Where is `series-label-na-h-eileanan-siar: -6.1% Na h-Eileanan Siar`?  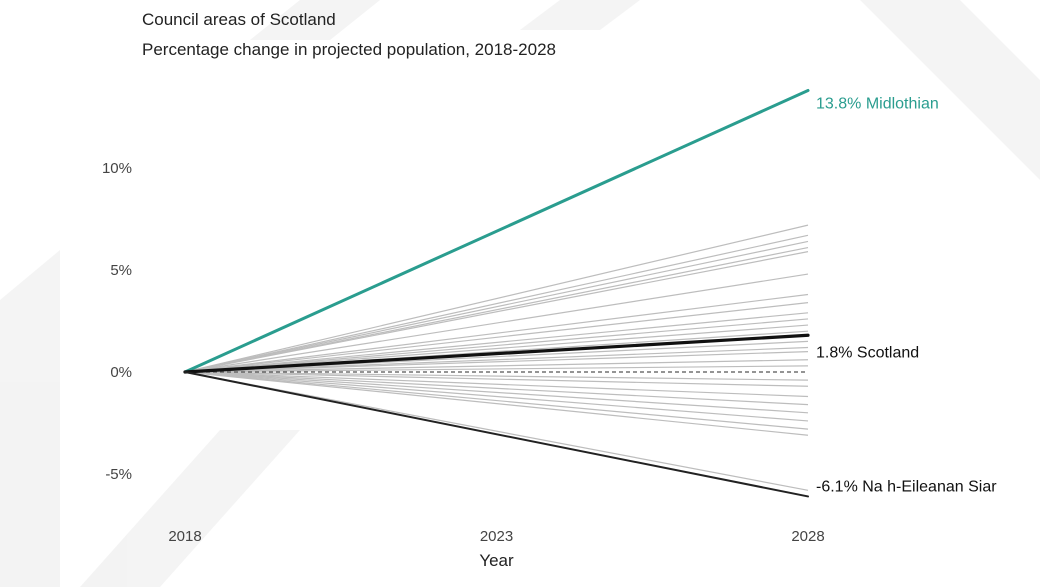
series-label-na-h-eileanan-siar: -6.1% Na h-Eileanan Siar is located at coordinates (906, 486).